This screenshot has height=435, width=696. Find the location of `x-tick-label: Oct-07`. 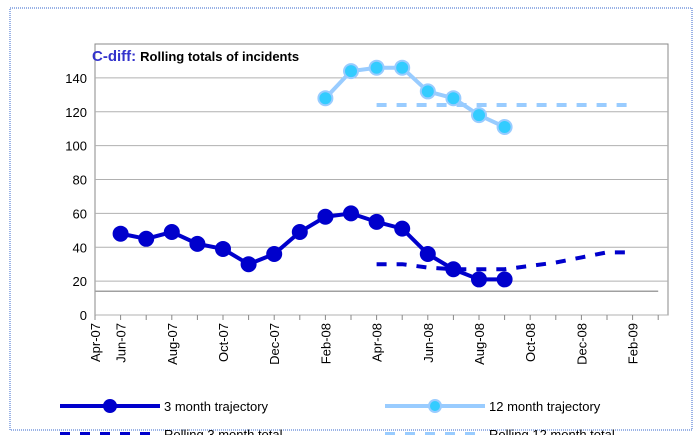

x-tick-label: Oct-07 is located at coordinates (223, 342).